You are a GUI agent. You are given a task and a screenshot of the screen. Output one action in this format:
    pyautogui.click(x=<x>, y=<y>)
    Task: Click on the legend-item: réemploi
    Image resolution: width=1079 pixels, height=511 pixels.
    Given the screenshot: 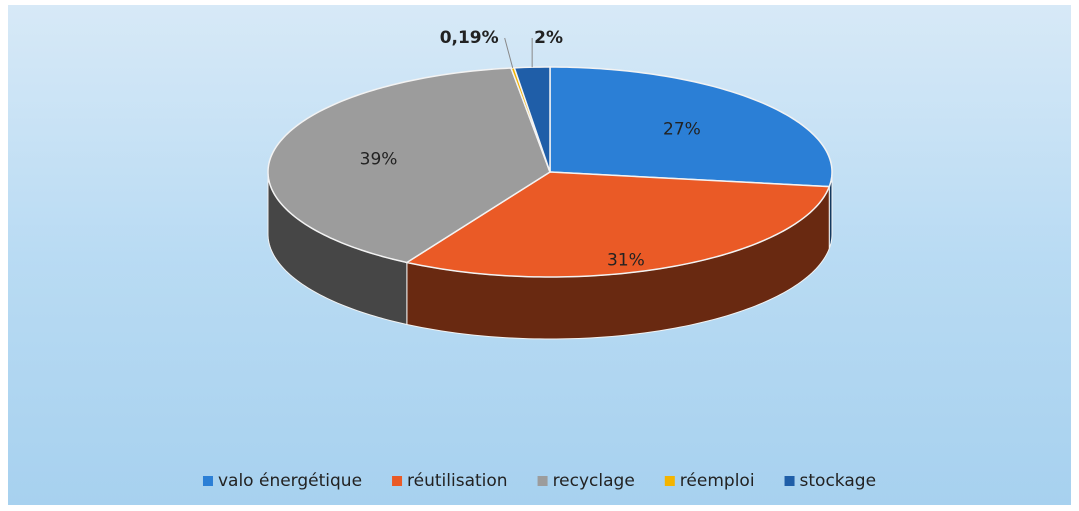 What is the action you would take?
    pyautogui.click(x=709, y=481)
    